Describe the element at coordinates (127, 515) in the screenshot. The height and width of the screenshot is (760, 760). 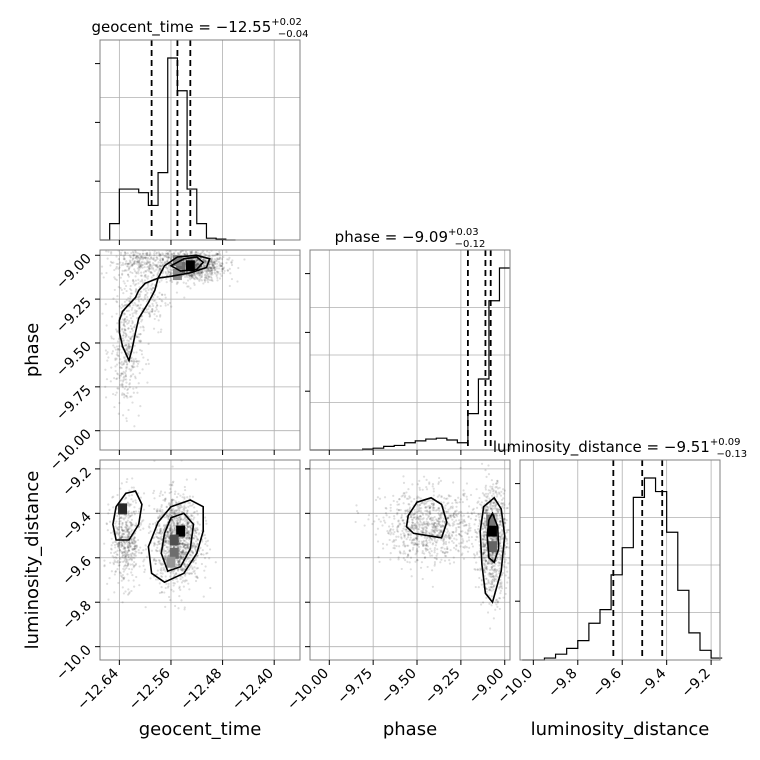
I see `contour` at that location.